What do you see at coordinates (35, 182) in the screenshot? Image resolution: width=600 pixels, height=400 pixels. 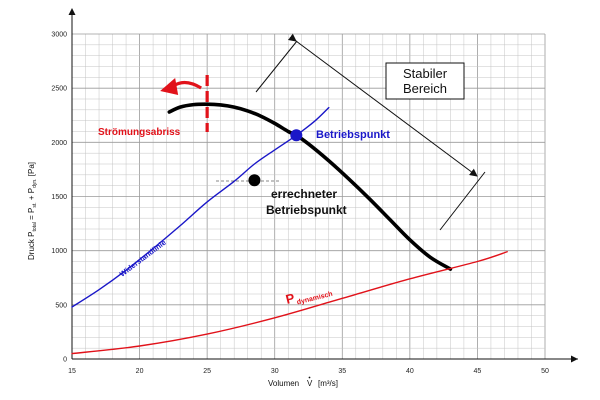 I see `y-axis-label-sub: dyn.` at bounding box center [35, 182].